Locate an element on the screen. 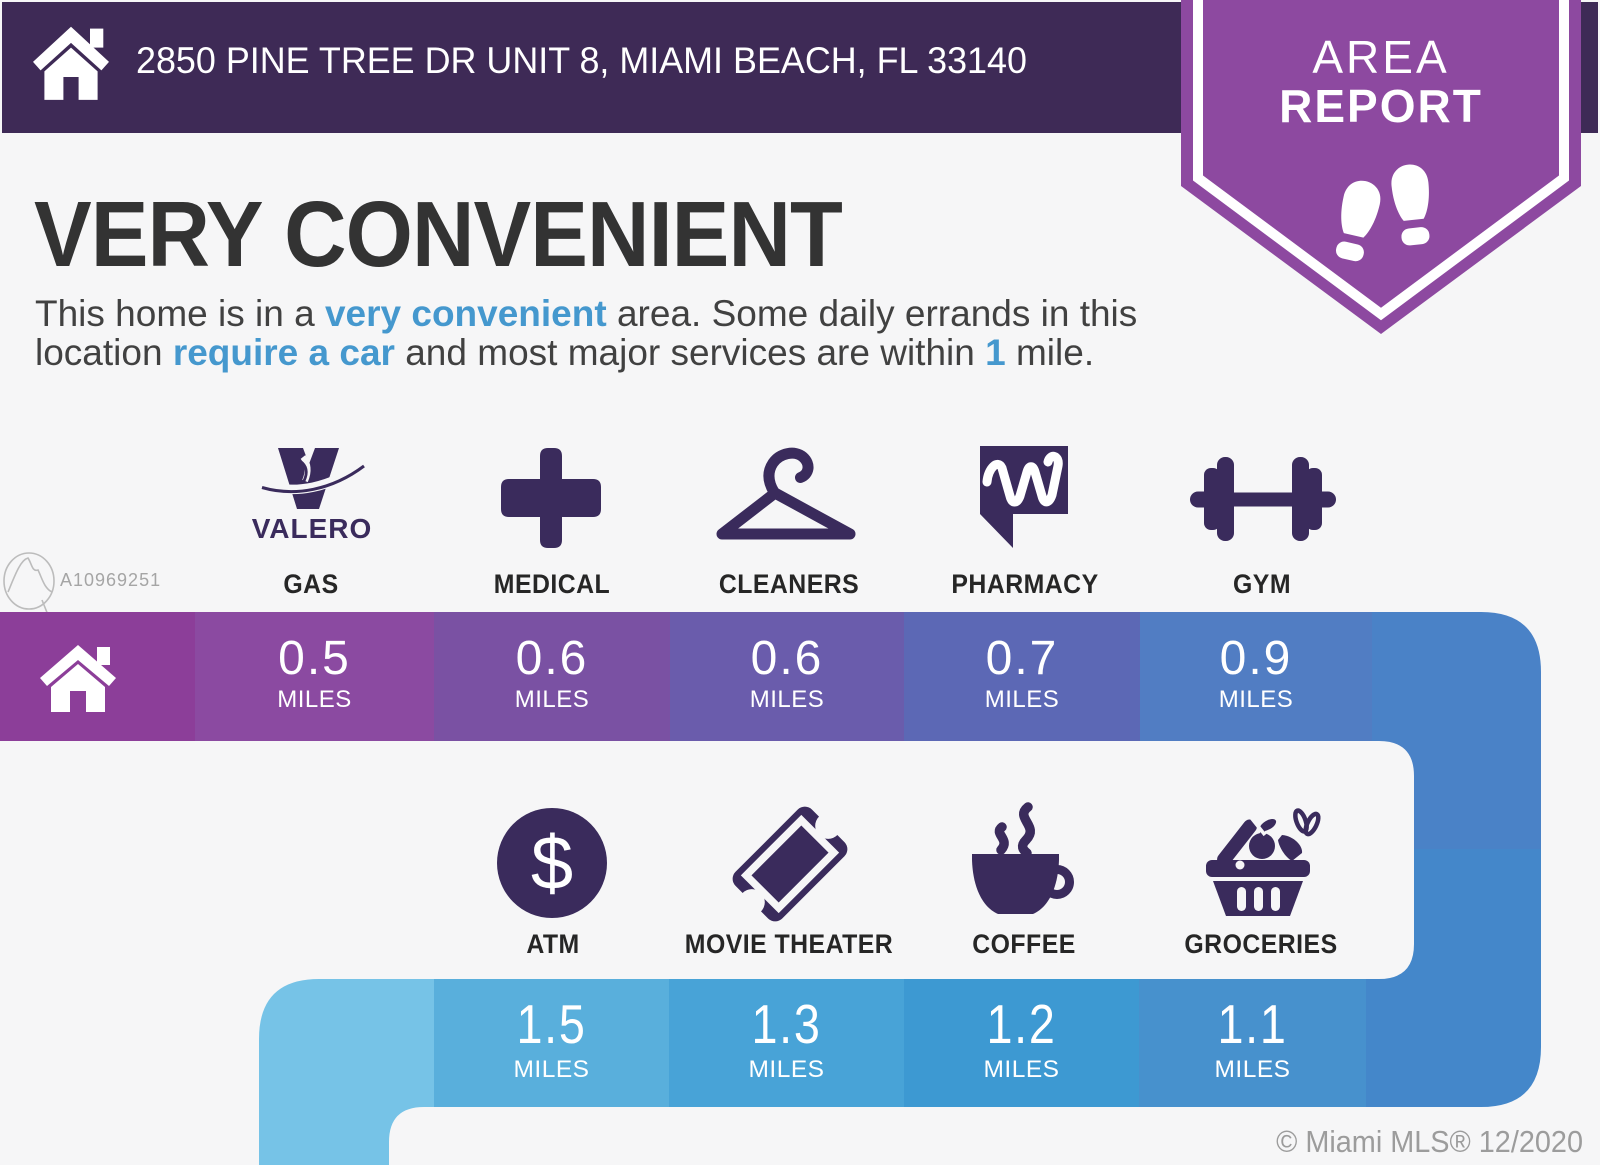 The image size is (1600, 1165). svg-text: VALERO is located at coordinates (312, 527).